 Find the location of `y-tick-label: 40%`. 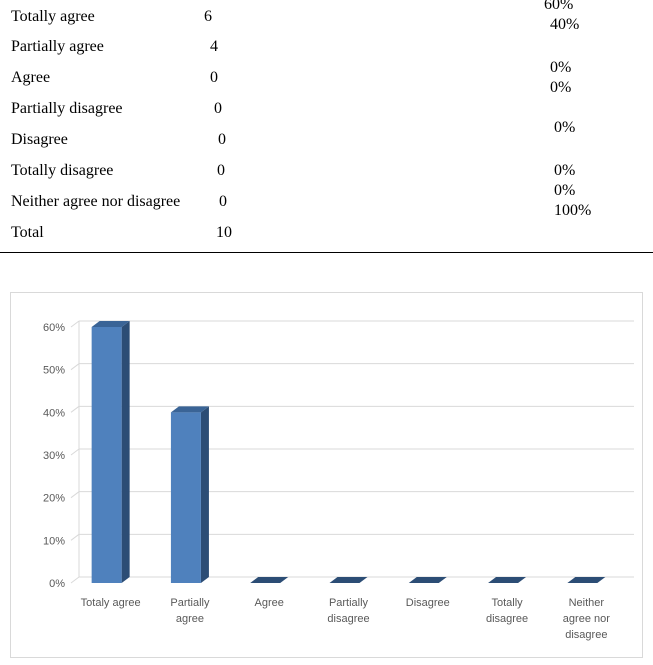

y-tick-label: 40% is located at coordinates (54, 413).